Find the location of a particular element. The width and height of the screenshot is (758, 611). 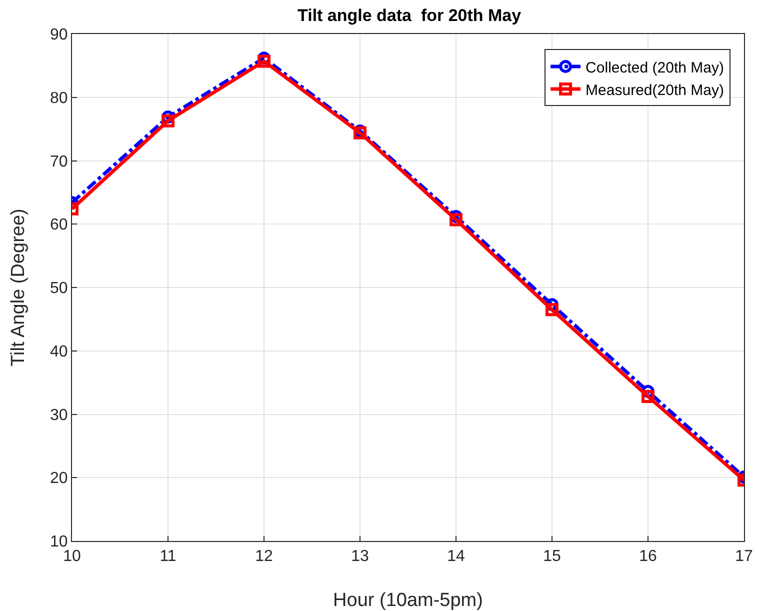

x-tick-label: 11 is located at coordinates (168, 557).